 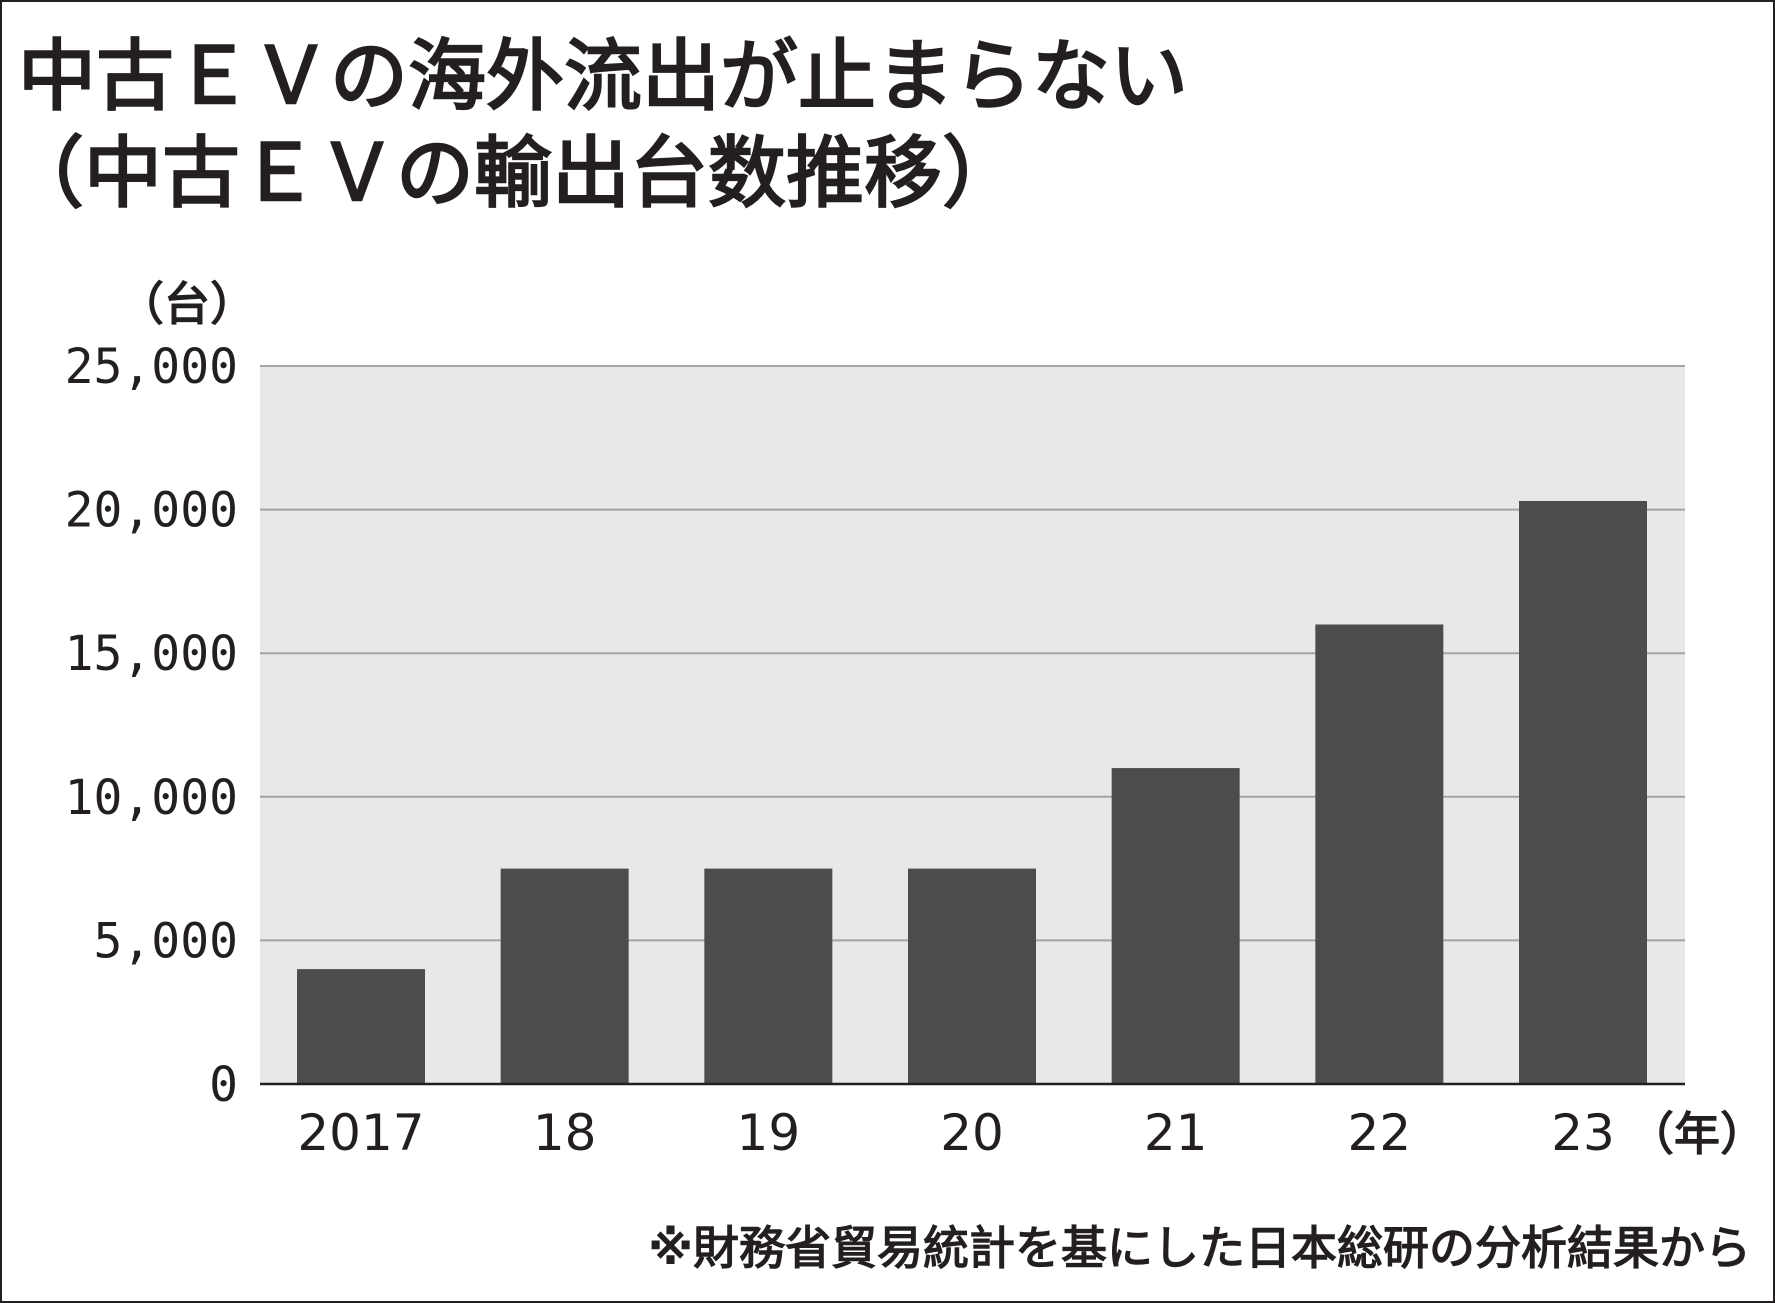 I want to click on x-tick-label-18: 18, so click(x=565, y=1133).